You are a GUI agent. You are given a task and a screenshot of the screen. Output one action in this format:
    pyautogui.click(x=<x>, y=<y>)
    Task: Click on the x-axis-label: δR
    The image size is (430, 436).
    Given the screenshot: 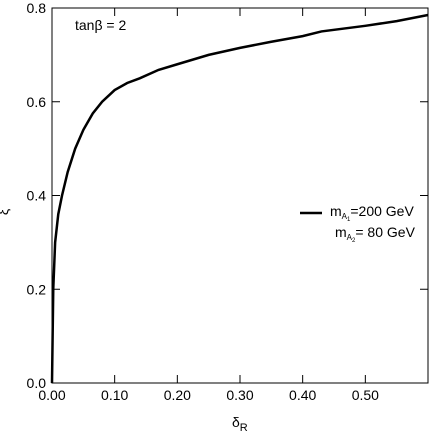 What is the action you would take?
    pyautogui.click(x=240, y=424)
    